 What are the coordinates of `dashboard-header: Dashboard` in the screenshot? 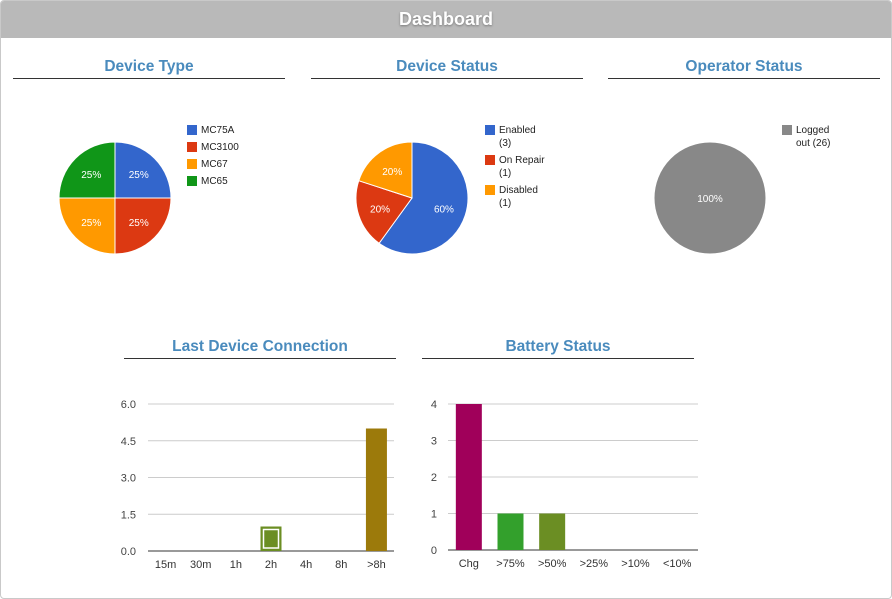 It's located at (446, 19).